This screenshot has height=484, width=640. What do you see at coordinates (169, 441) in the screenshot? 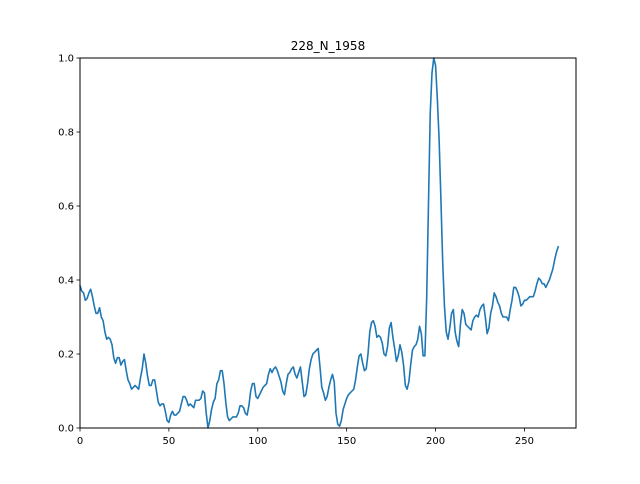
I see `x-tick-label: 50` at bounding box center [169, 441].